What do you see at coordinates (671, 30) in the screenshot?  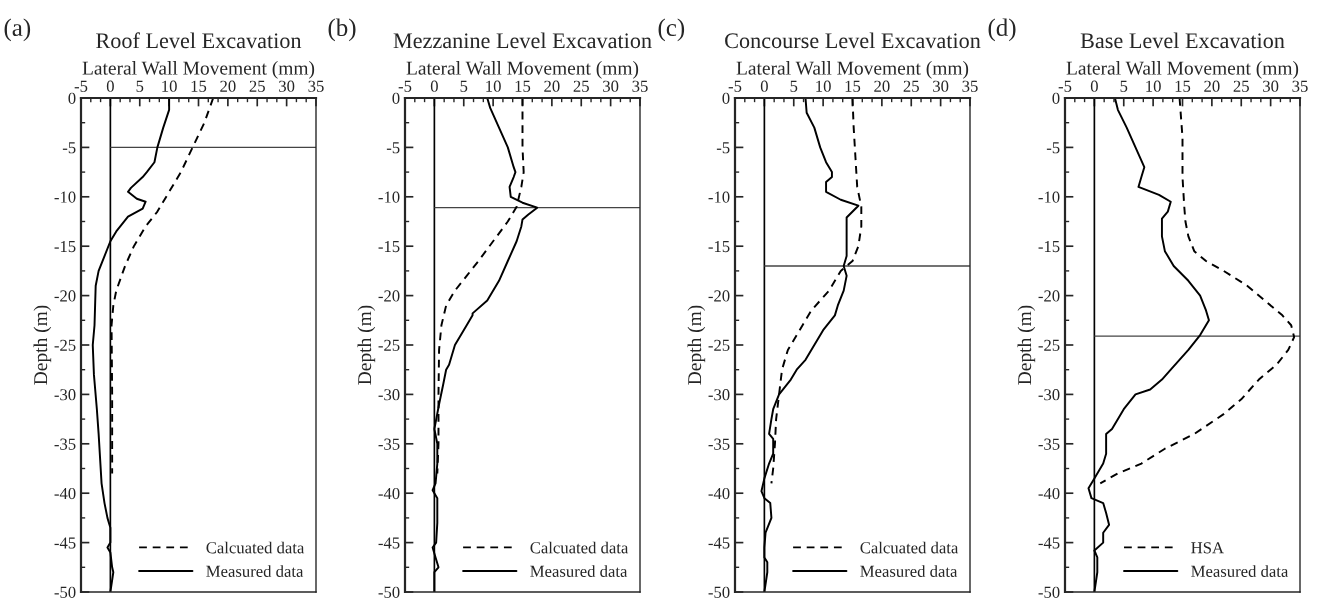 I see `text: (c)` at bounding box center [671, 30].